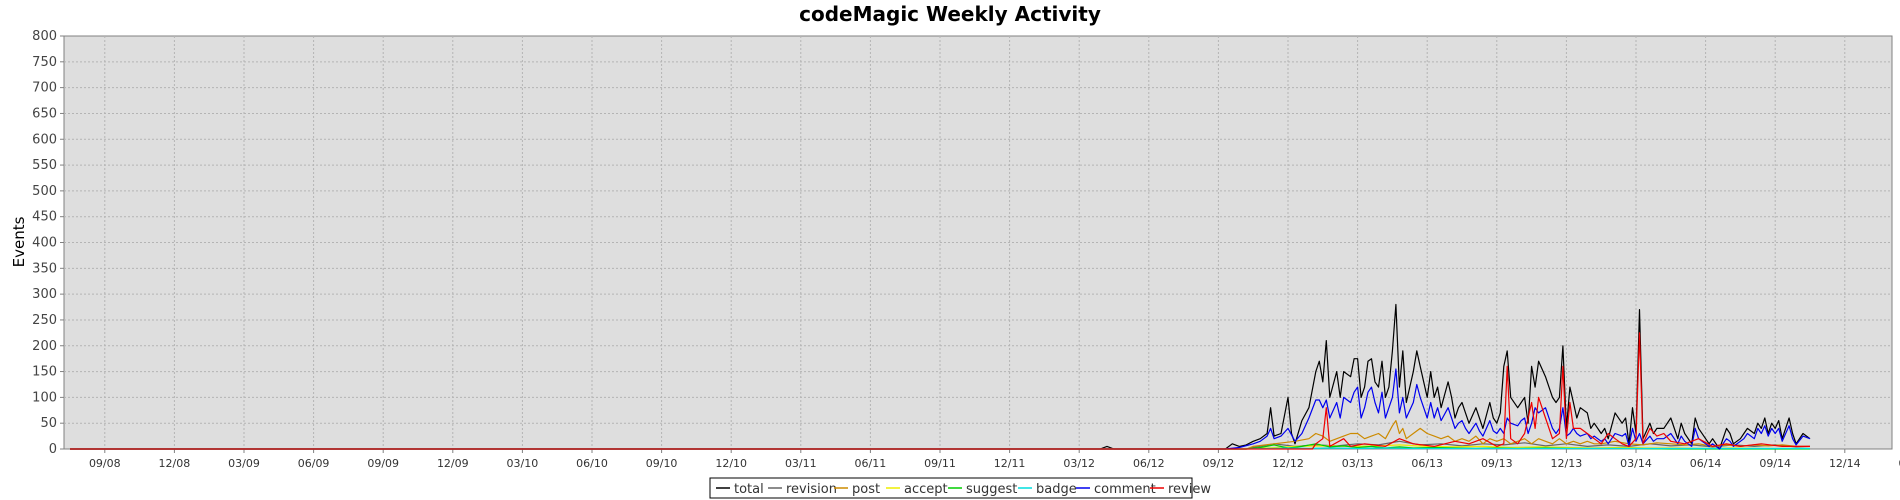  Describe the element at coordinates (801, 463) in the screenshot. I see `x-tick-label: 03/11` at that location.